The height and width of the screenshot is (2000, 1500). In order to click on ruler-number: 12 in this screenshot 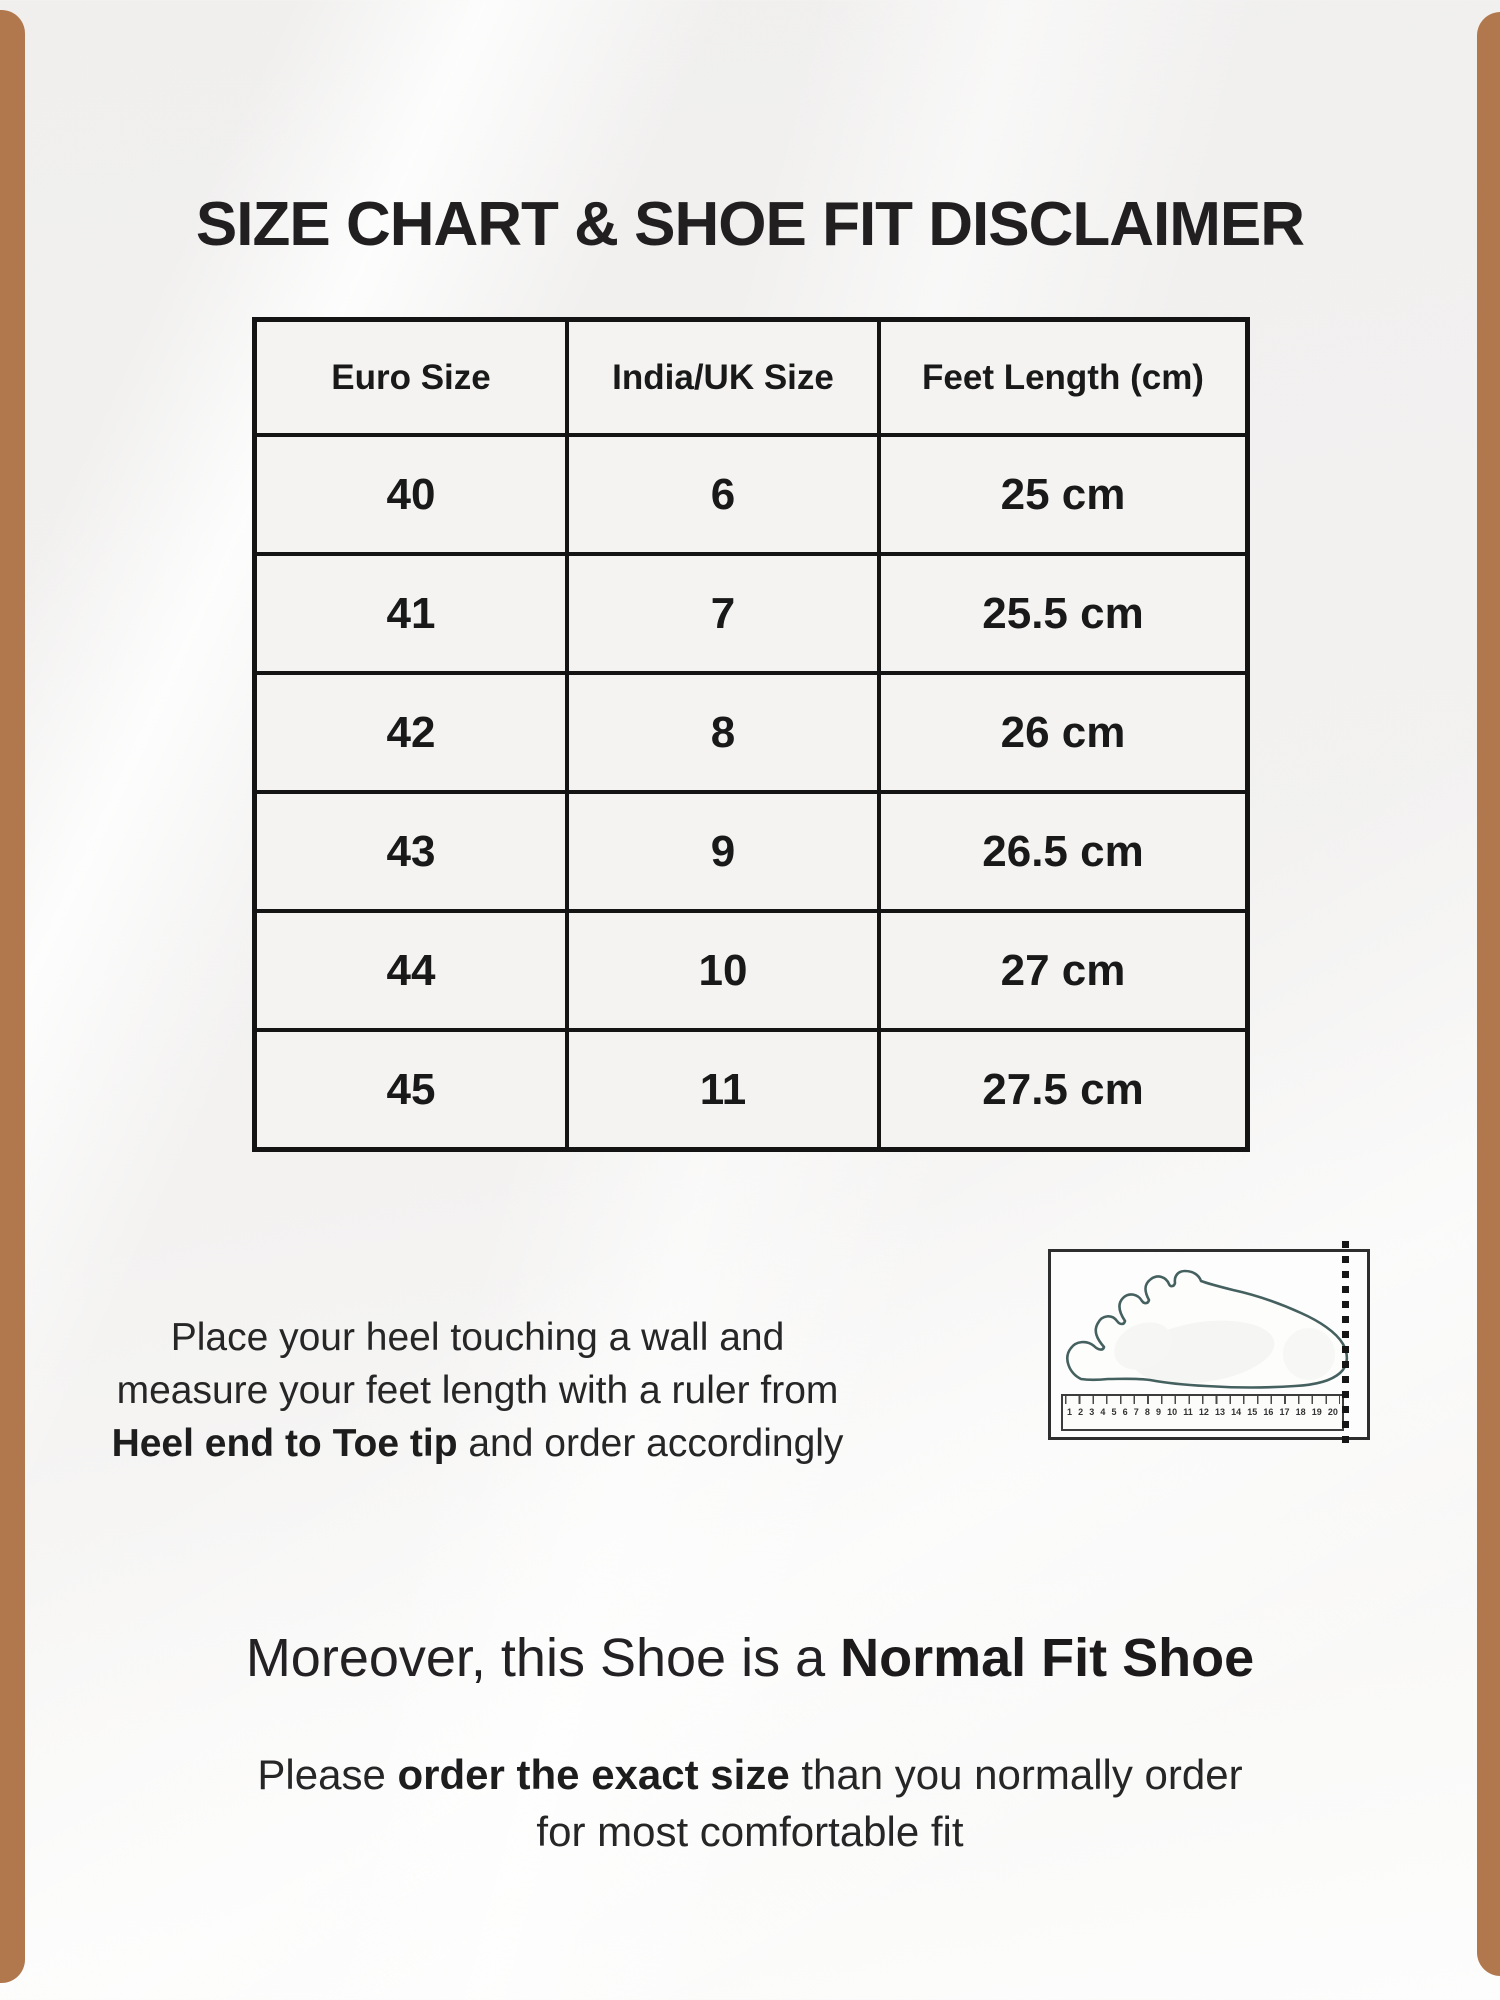, I will do `click(1203, 1412)`.